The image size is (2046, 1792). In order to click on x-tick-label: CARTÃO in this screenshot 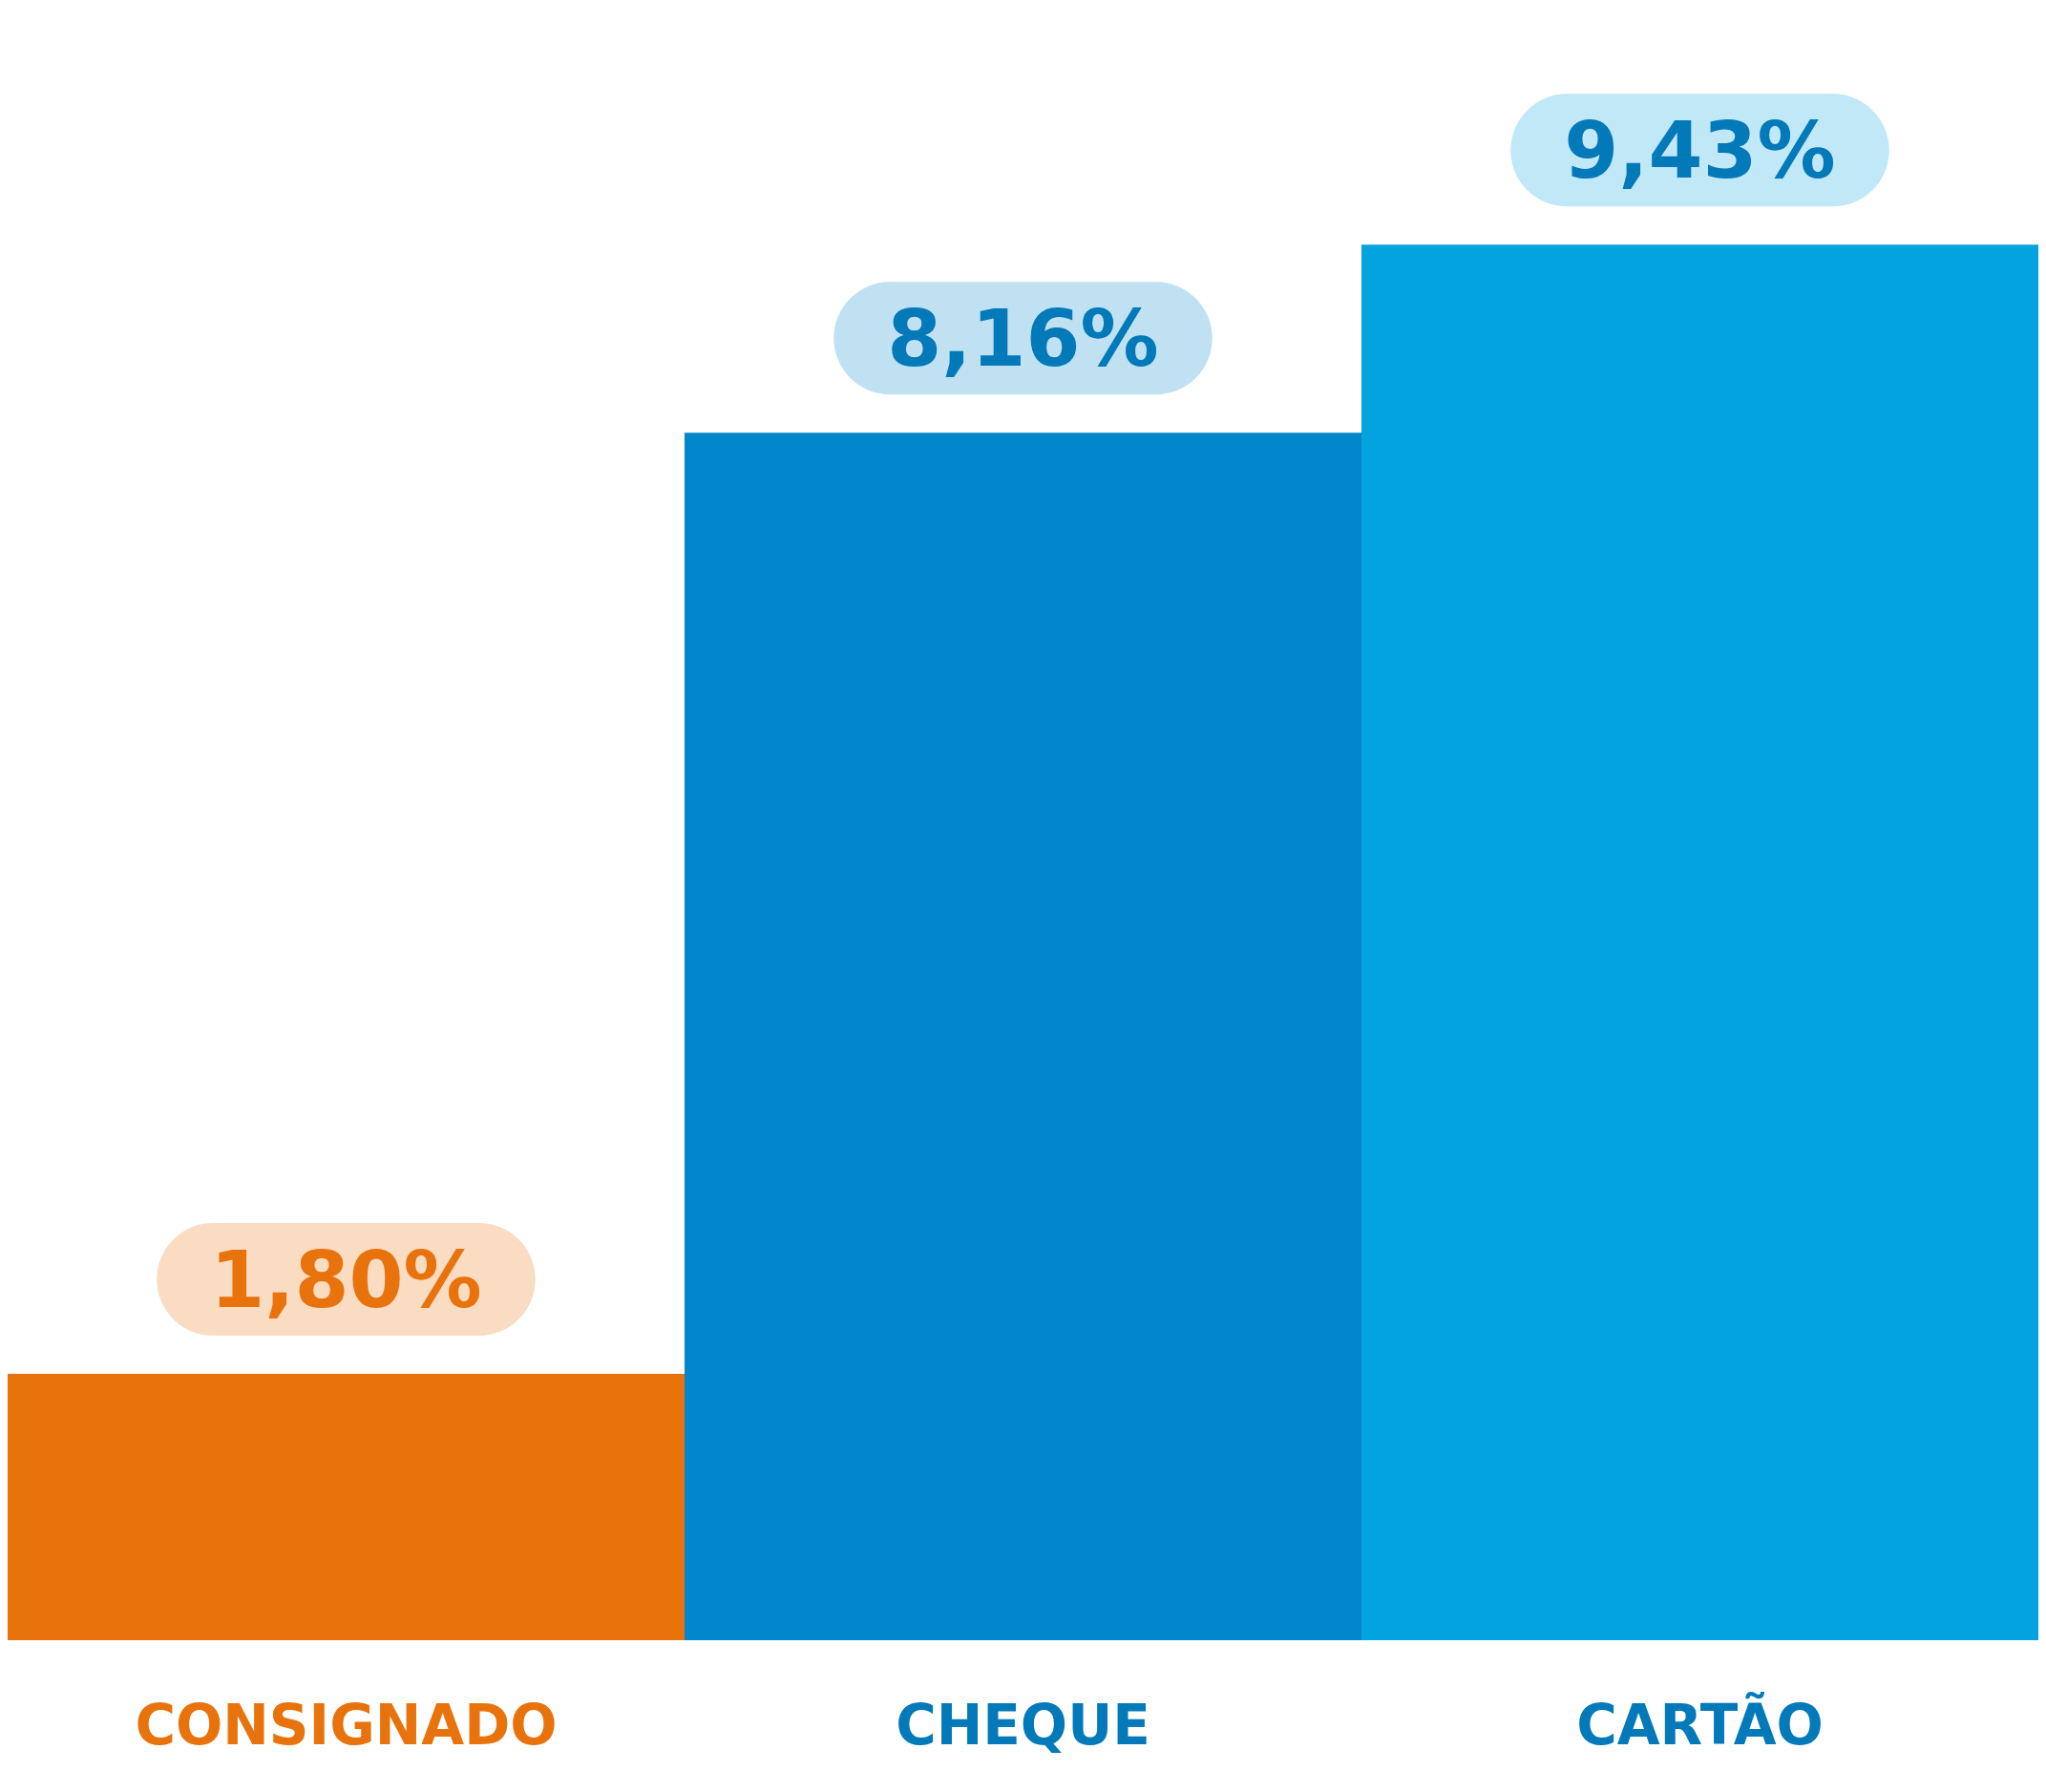, I will do `click(1700, 1725)`.